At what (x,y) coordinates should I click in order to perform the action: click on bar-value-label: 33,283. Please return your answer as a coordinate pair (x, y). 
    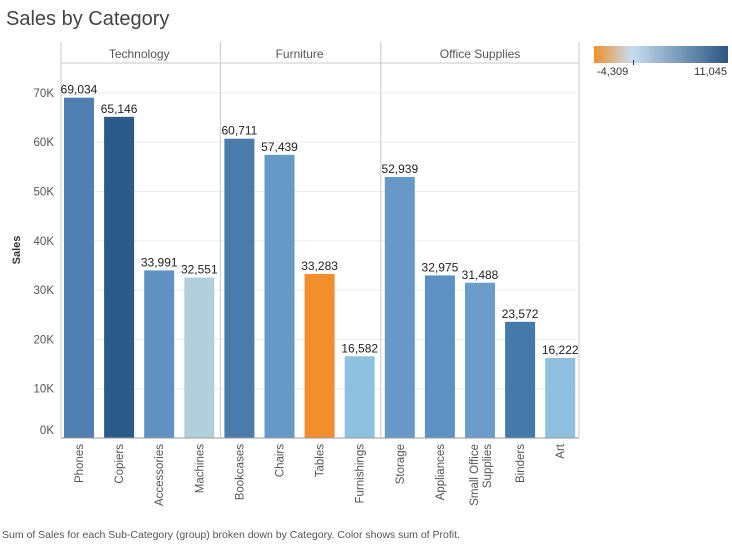
    Looking at the image, I should click on (319, 266).